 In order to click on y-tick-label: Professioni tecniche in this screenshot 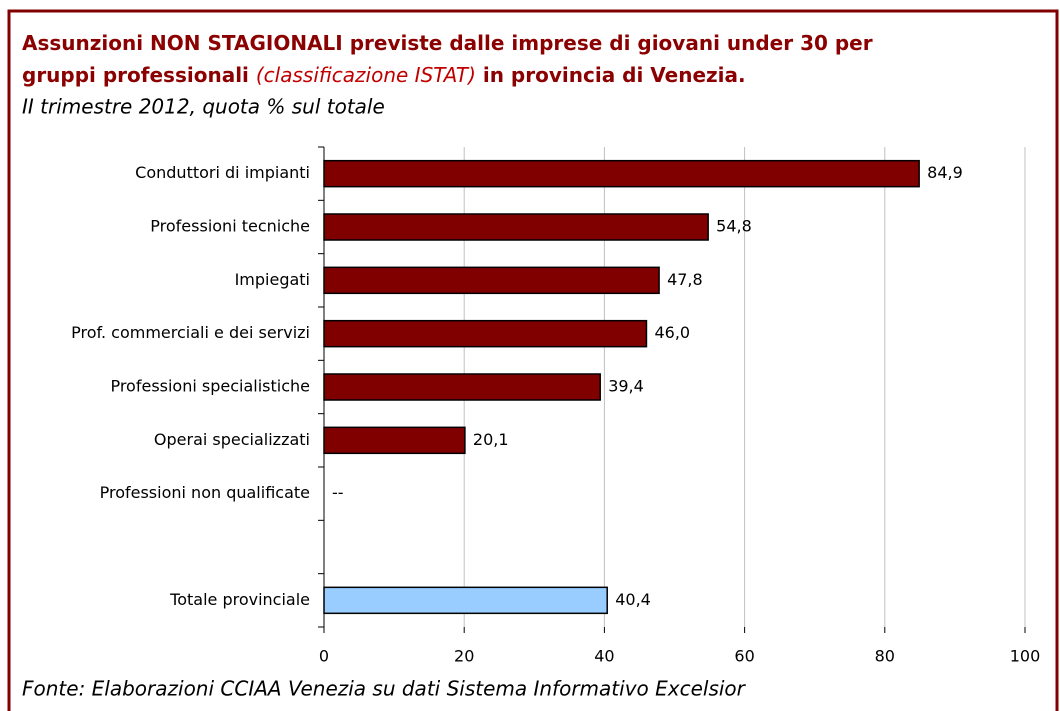, I will do `click(230, 226)`.